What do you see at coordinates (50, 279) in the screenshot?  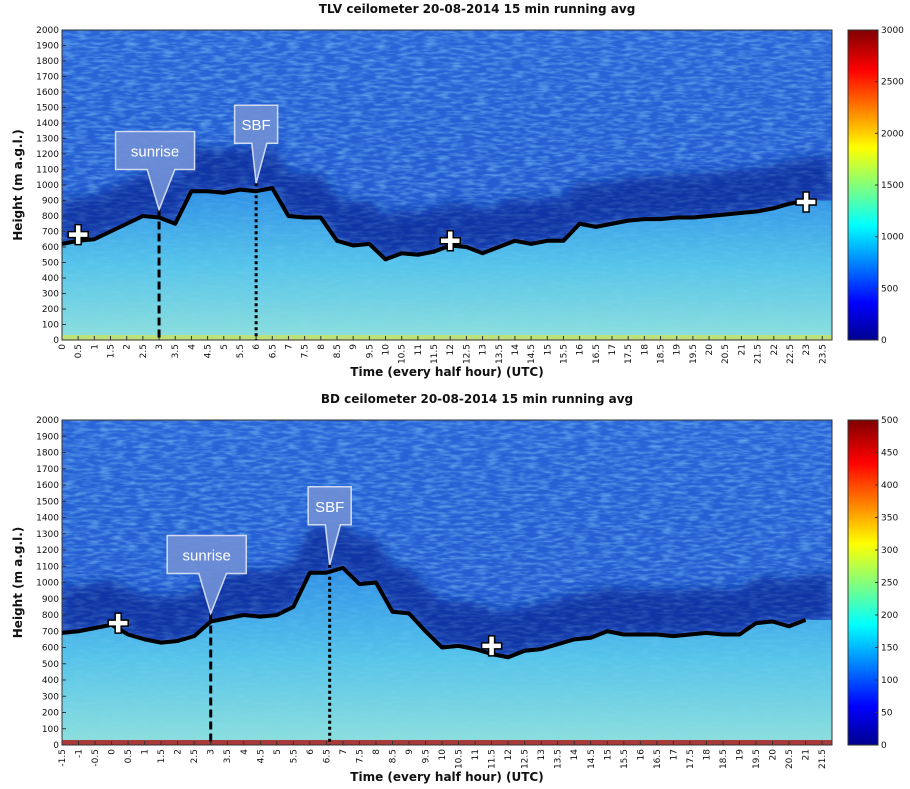 I see `y-tick-label: 400` at bounding box center [50, 279].